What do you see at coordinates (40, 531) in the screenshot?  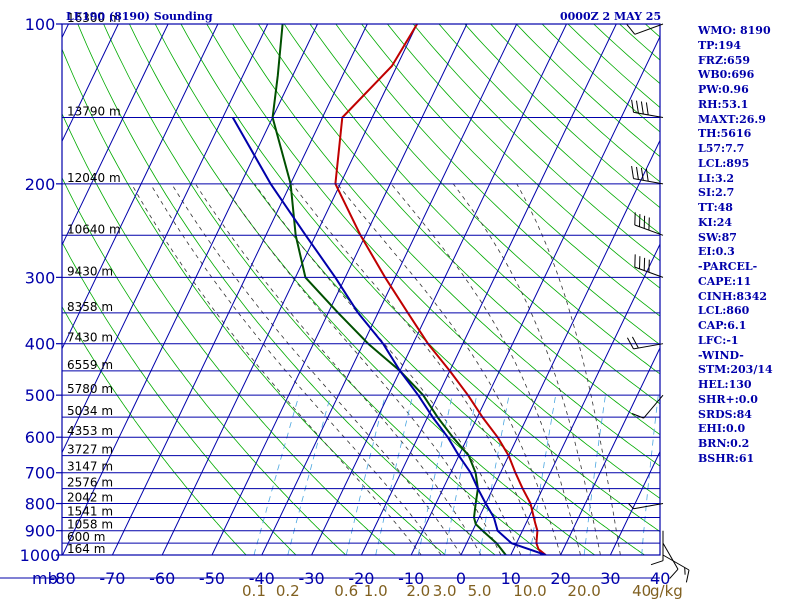 I see `pressure-tick-label: 900` at bounding box center [40, 531].